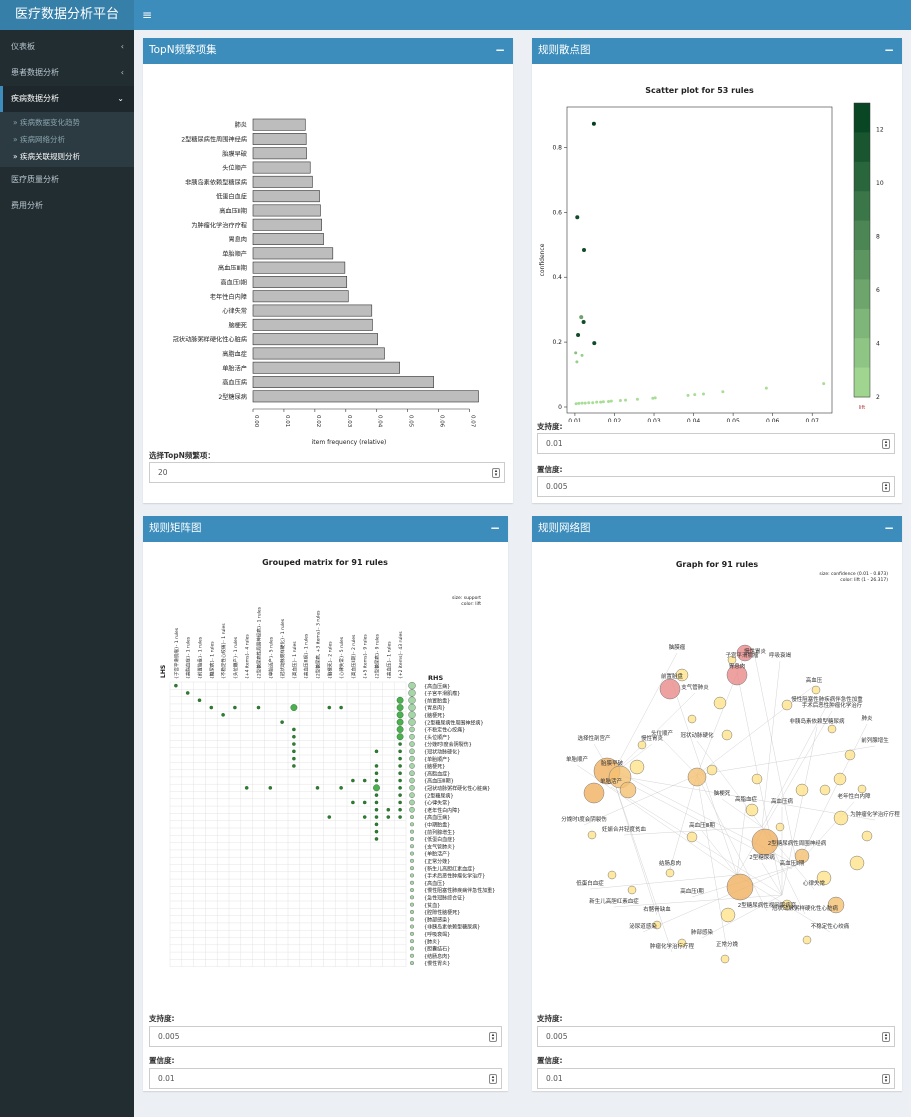  What do you see at coordinates (42, 139) in the screenshot?
I see `sidebar-subitem-label: 疾病网络分析` at bounding box center [42, 139].